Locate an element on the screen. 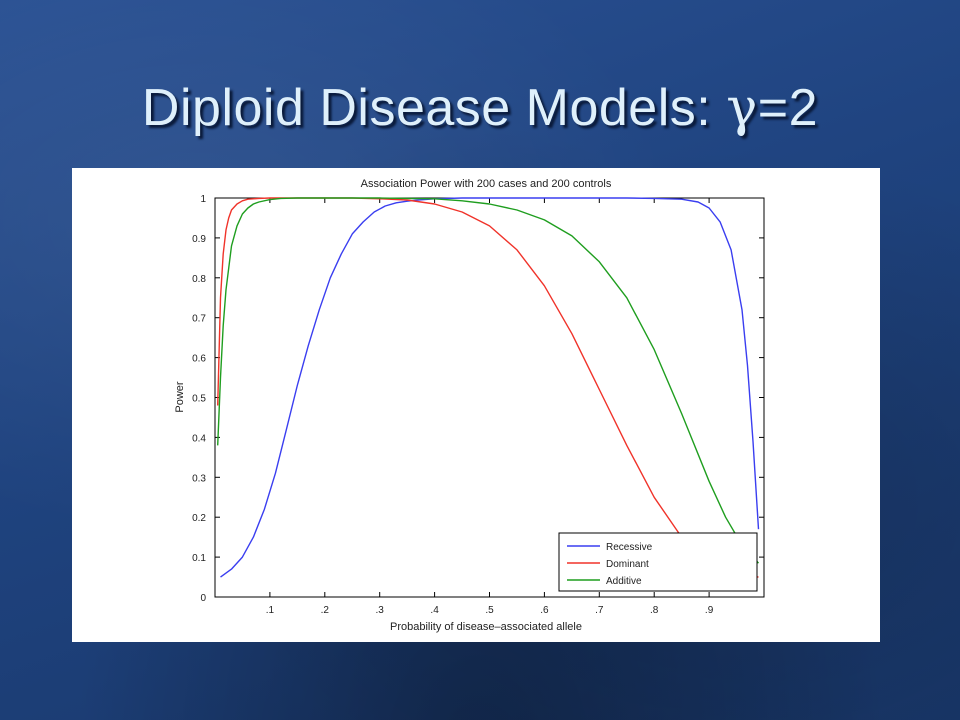 This screenshot has height=720, width=960. x-tick-label: .5 is located at coordinates (489, 610).